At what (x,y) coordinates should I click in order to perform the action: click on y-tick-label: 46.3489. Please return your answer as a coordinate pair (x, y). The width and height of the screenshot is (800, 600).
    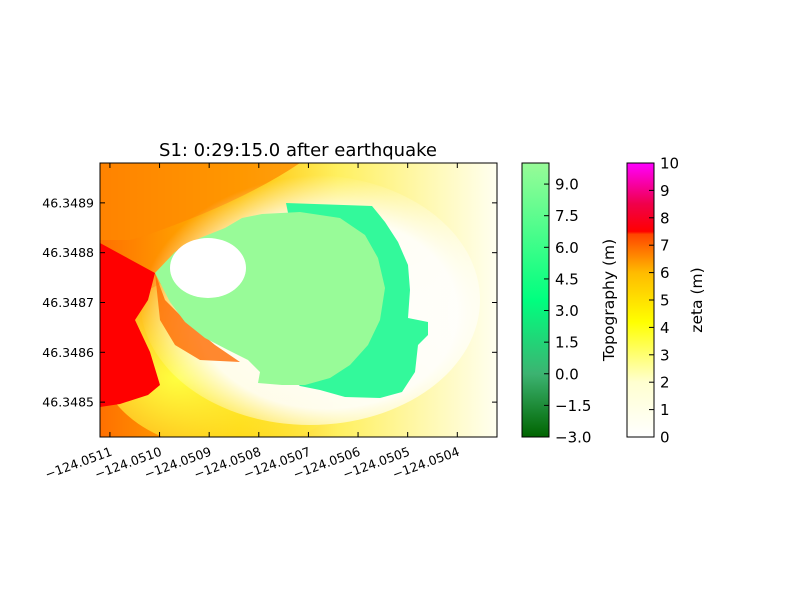
    Looking at the image, I should click on (68, 202).